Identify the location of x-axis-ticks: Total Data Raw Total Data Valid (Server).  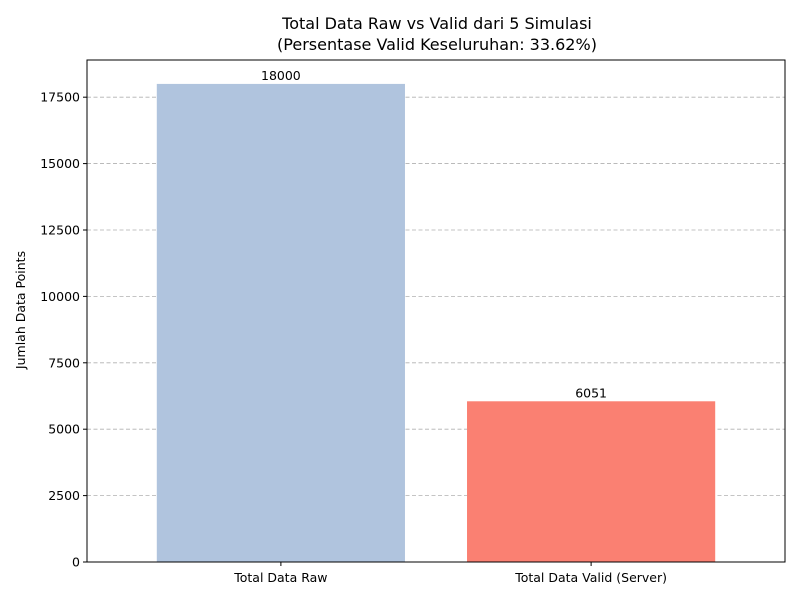
(450, 573).